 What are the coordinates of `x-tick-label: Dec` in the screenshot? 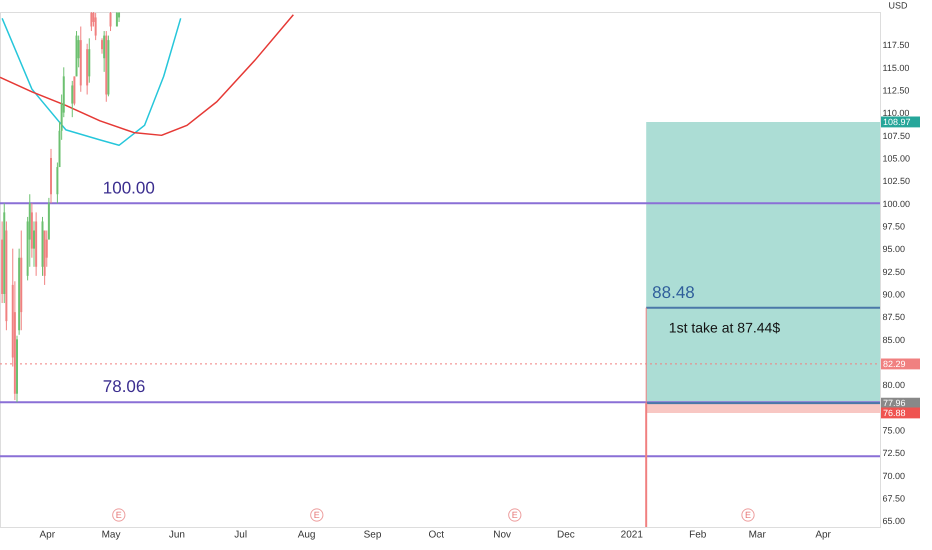 It's located at (566, 535).